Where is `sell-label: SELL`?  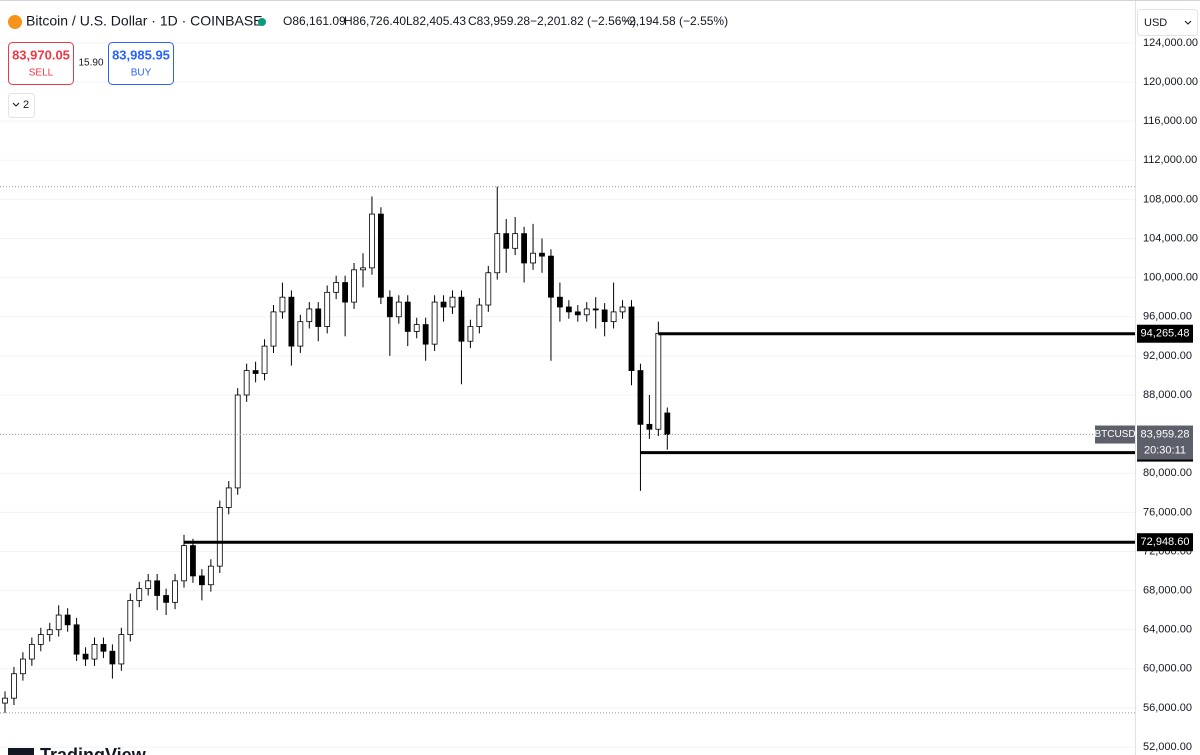
sell-label: SELL is located at coordinates (41, 73).